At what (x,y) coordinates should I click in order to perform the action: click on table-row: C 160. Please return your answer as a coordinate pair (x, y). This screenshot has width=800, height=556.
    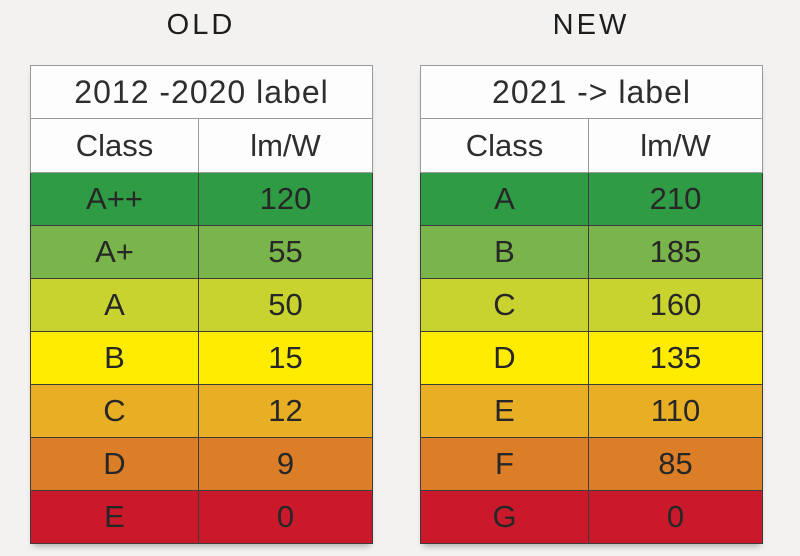
    Looking at the image, I should click on (592, 305).